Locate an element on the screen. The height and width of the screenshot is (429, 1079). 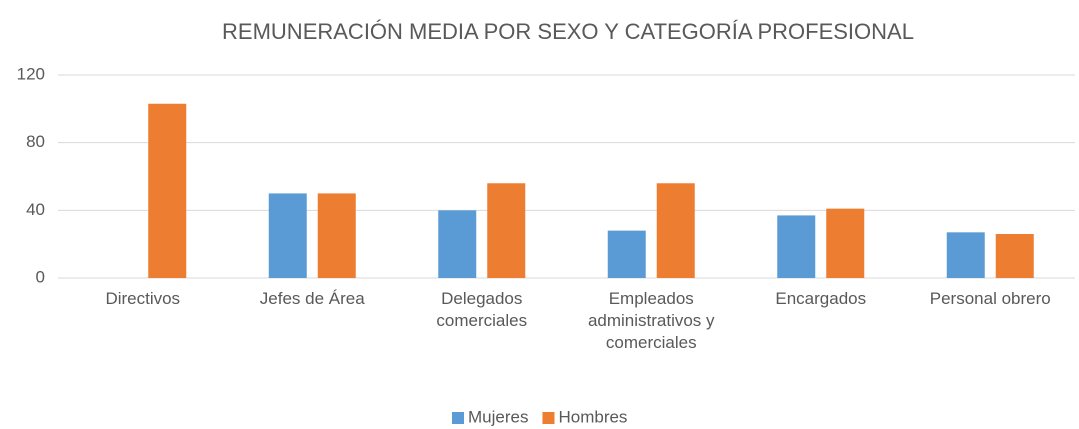
x-tick-label-box: Delegados comerciales is located at coordinates (482, 309).